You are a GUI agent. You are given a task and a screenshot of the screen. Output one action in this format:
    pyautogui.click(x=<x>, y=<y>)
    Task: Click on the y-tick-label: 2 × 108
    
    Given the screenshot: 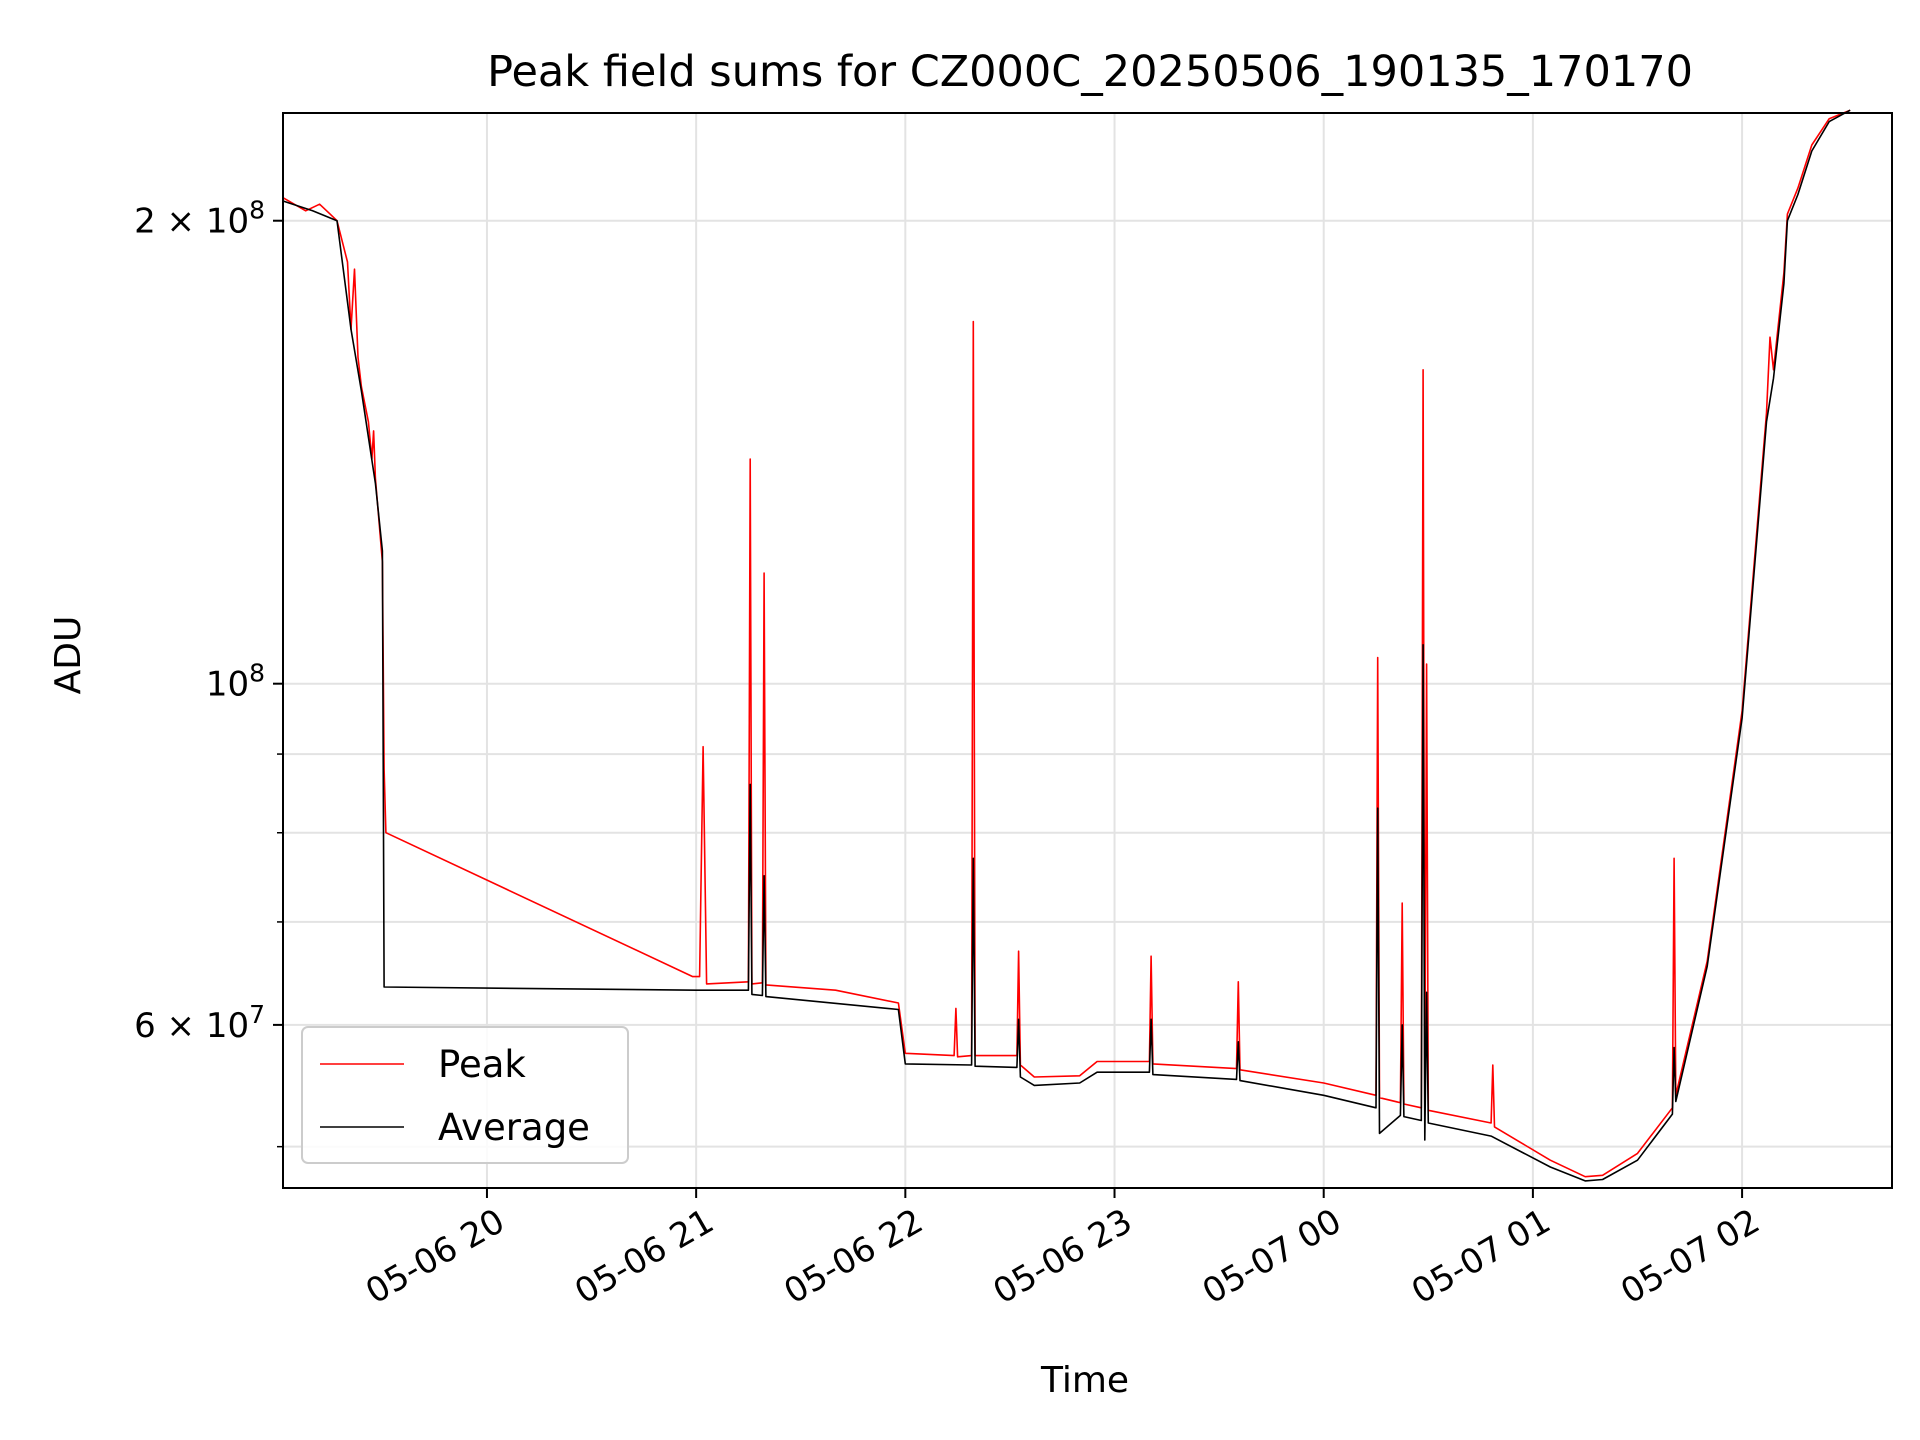 What is the action you would take?
    pyautogui.click(x=199, y=219)
    